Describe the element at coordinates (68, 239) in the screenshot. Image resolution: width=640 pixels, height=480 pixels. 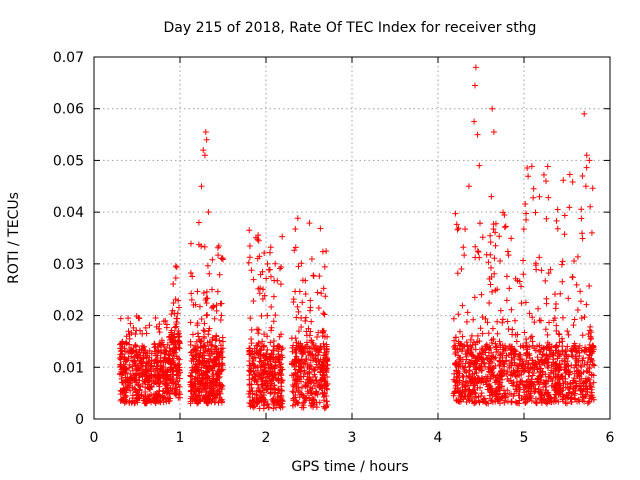
I see `y-tick-labels: 0 0.01 0.02 0.03 0.04 0.05 0.06 0.07` at that location.